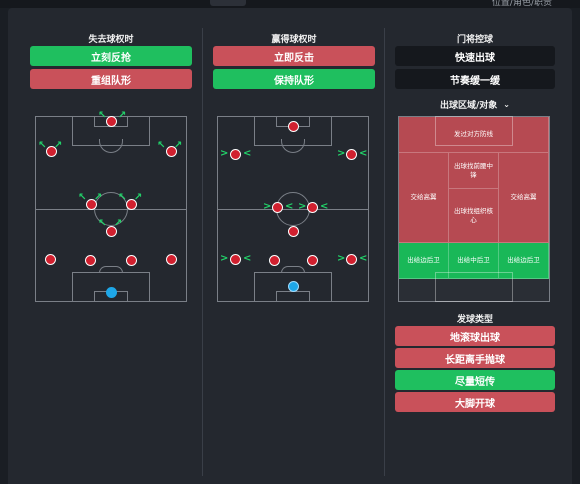 This screenshot has height=484, width=580. I want to click on short-pass-button: 尽量短传, so click(475, 380).